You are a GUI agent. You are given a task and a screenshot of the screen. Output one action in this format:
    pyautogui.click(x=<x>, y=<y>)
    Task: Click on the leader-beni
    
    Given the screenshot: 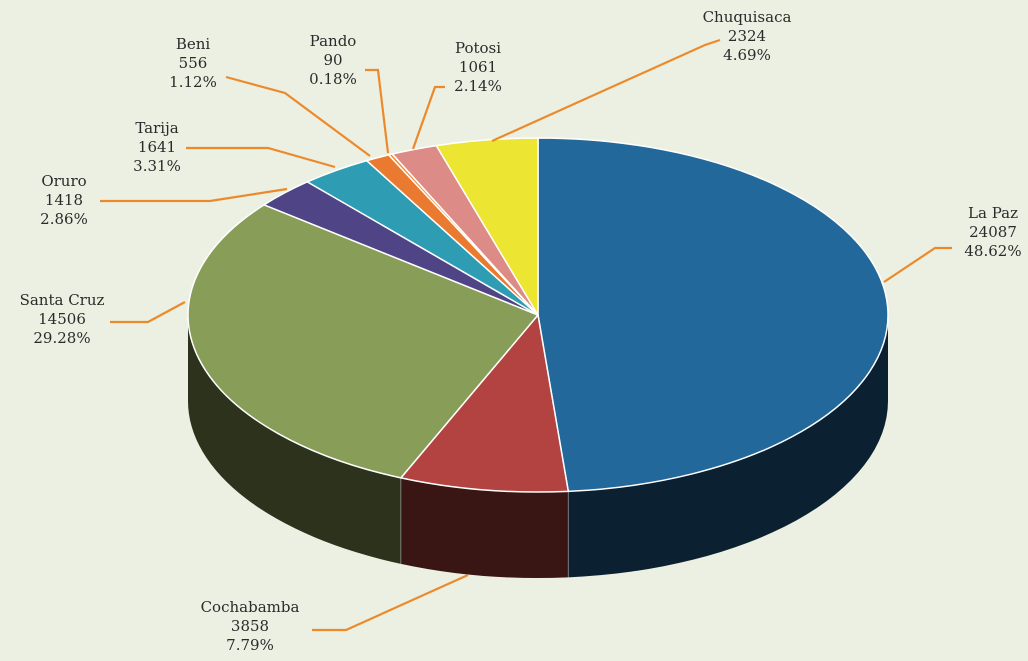 What is the action you would take?
    pyautogui.click(x=298, y=116)
    